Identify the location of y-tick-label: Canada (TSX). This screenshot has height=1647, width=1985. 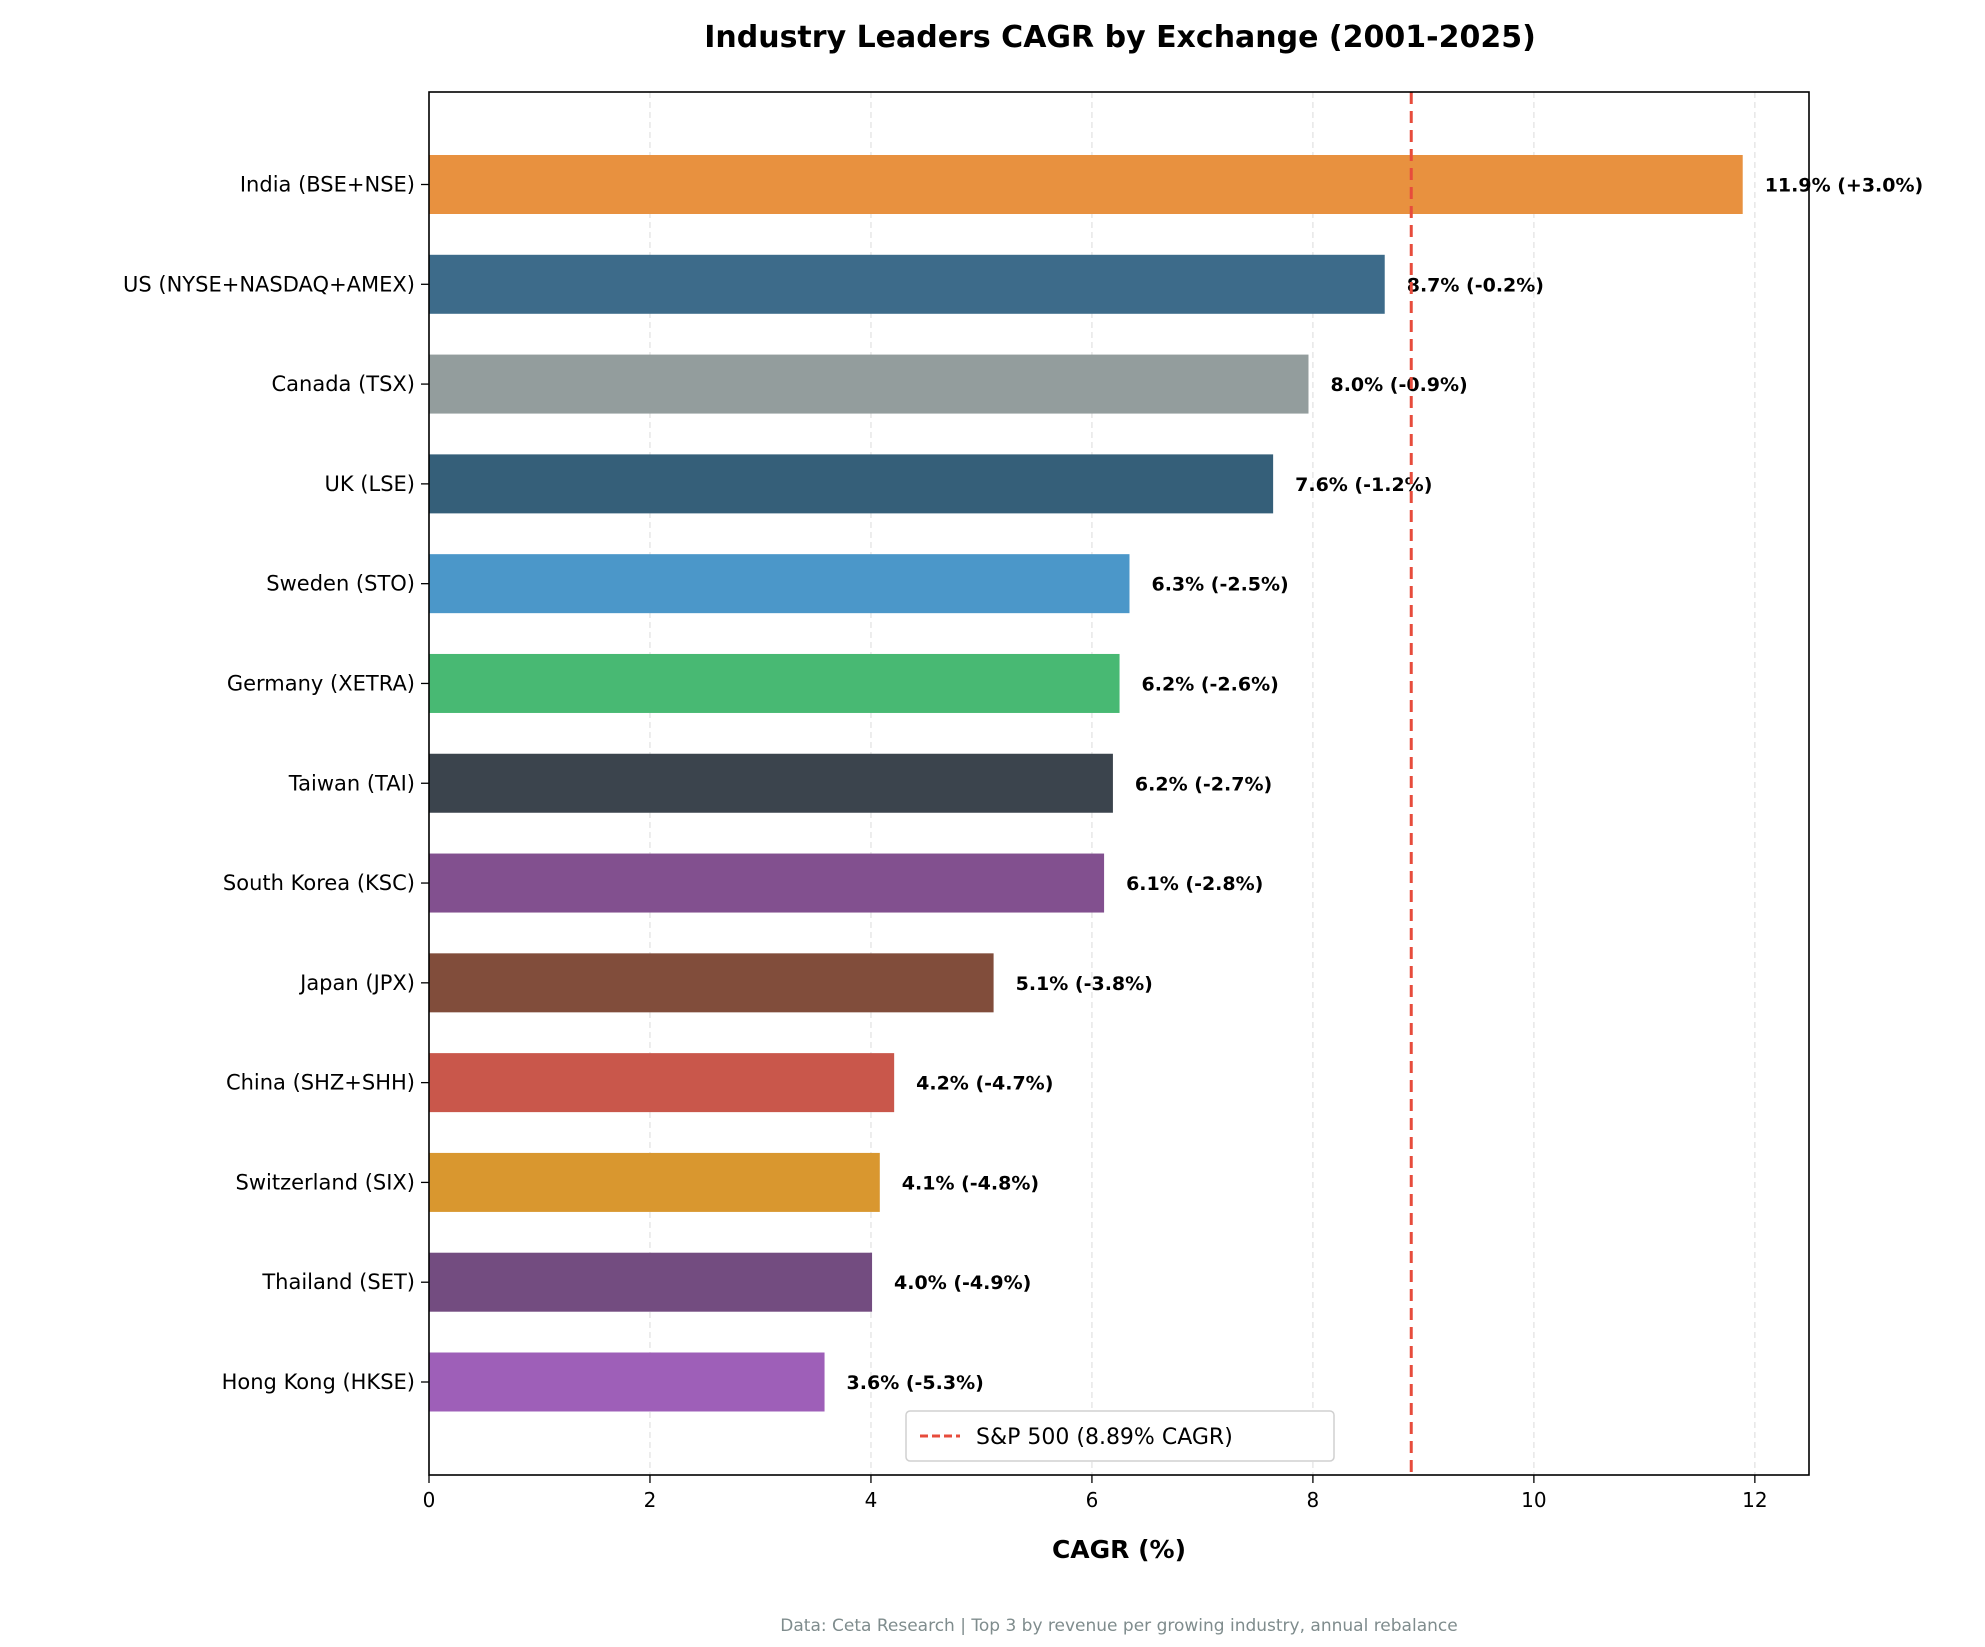
(343, 384).